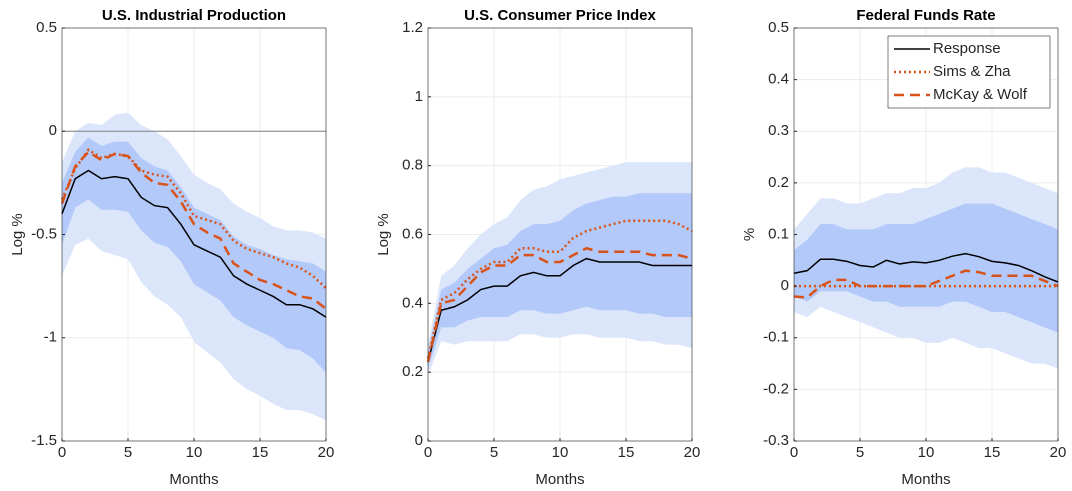  I want to click on legend-label: McKay & Wolf, so click(980, 94).